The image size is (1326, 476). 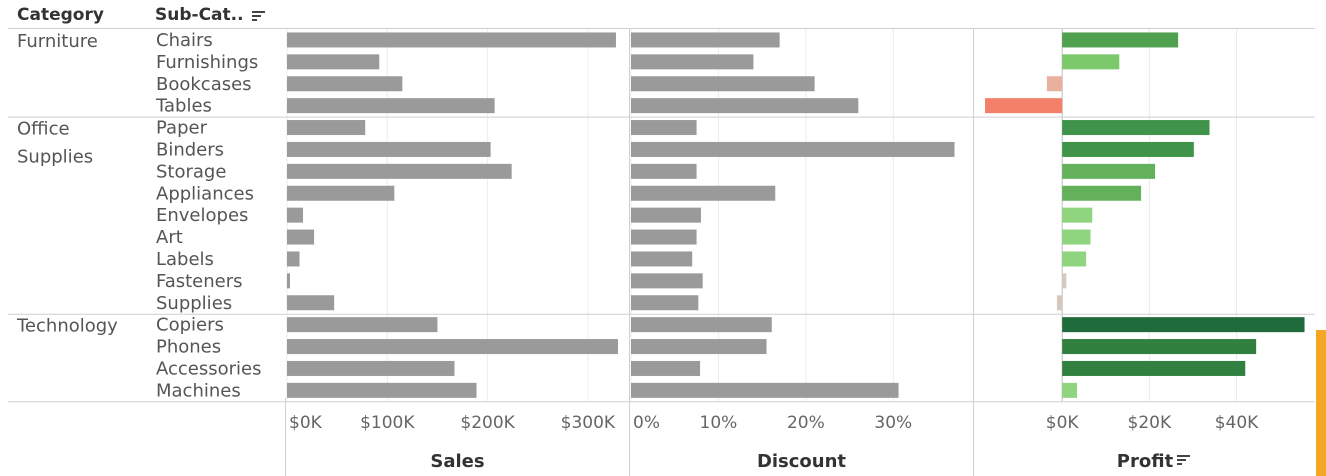 I want to click on subcategory-label: Machines, so click(x=198, y=390).